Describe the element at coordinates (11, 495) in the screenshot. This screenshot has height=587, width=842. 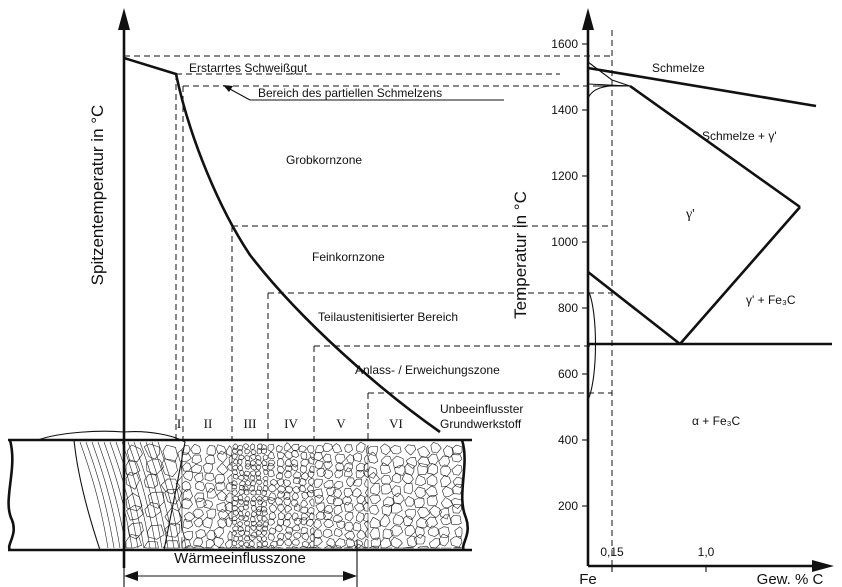
I see `plate-left-break` at that location.